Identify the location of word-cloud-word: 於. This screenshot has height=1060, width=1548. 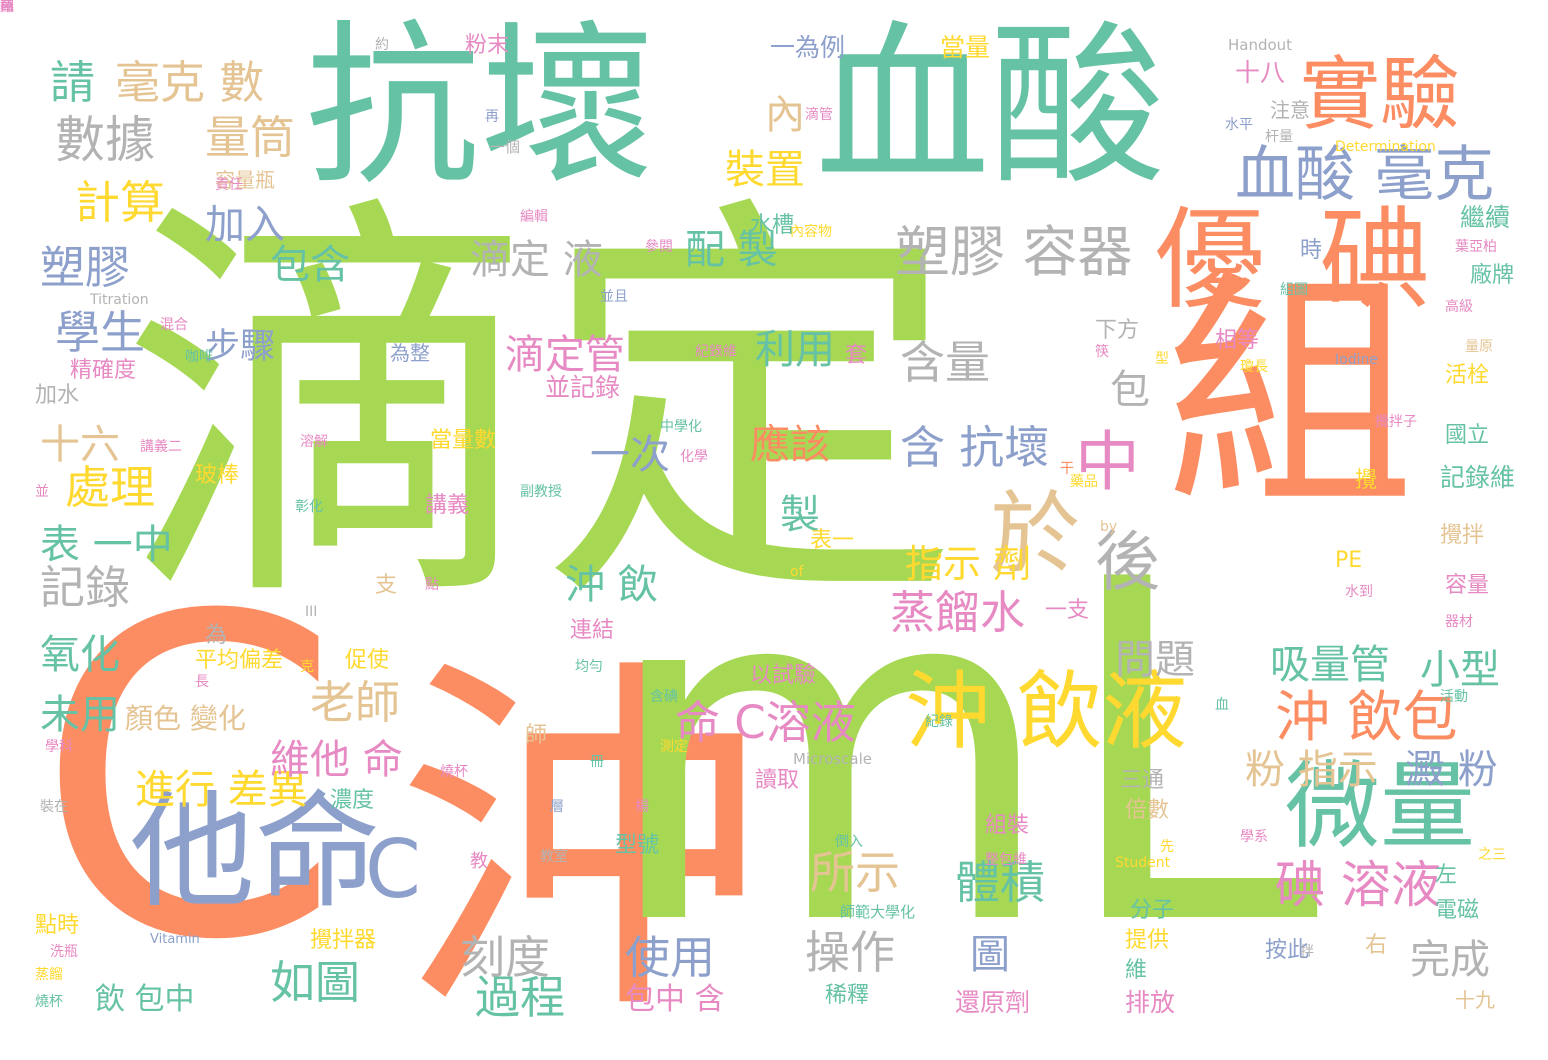
(1035, 534).